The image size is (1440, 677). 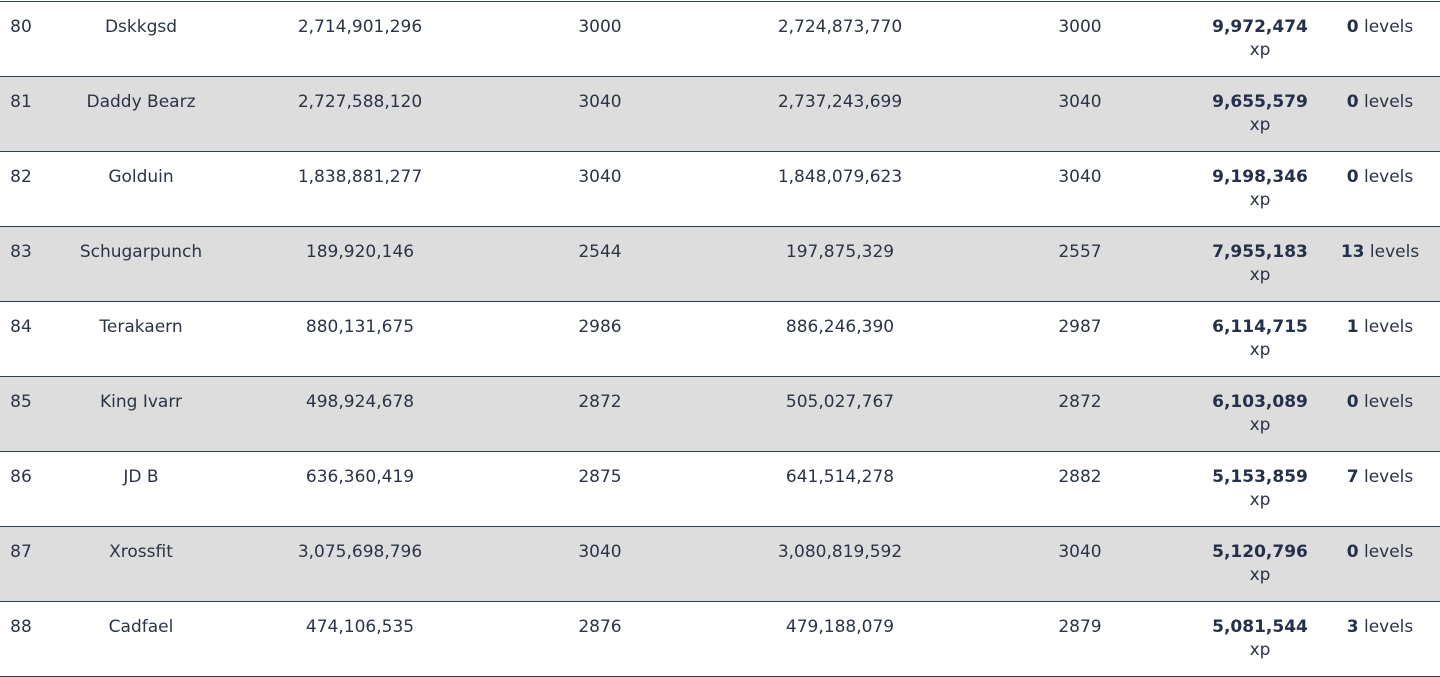 What do you see at coordinates (1080, 252) in the screenshot?
I see `end-level-cell: 2557` at bounding box center [1080, 252].